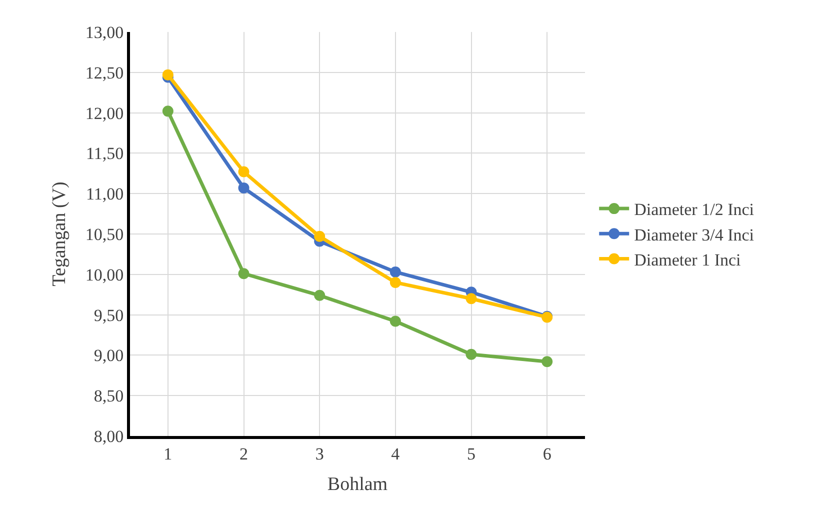  I want to click on x-tick-label: 6, so click(547, 454).